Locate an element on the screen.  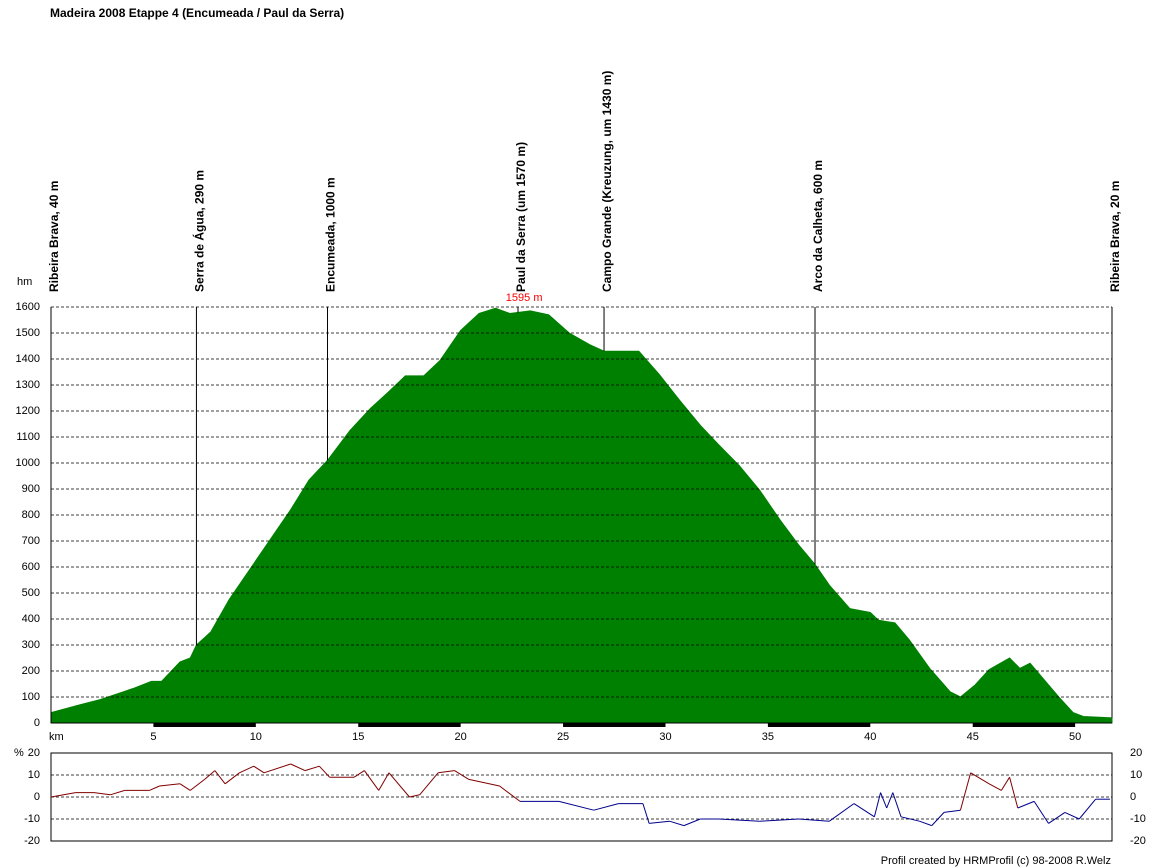
y-tick-label: 1600 is located at coordinates (28, 307).